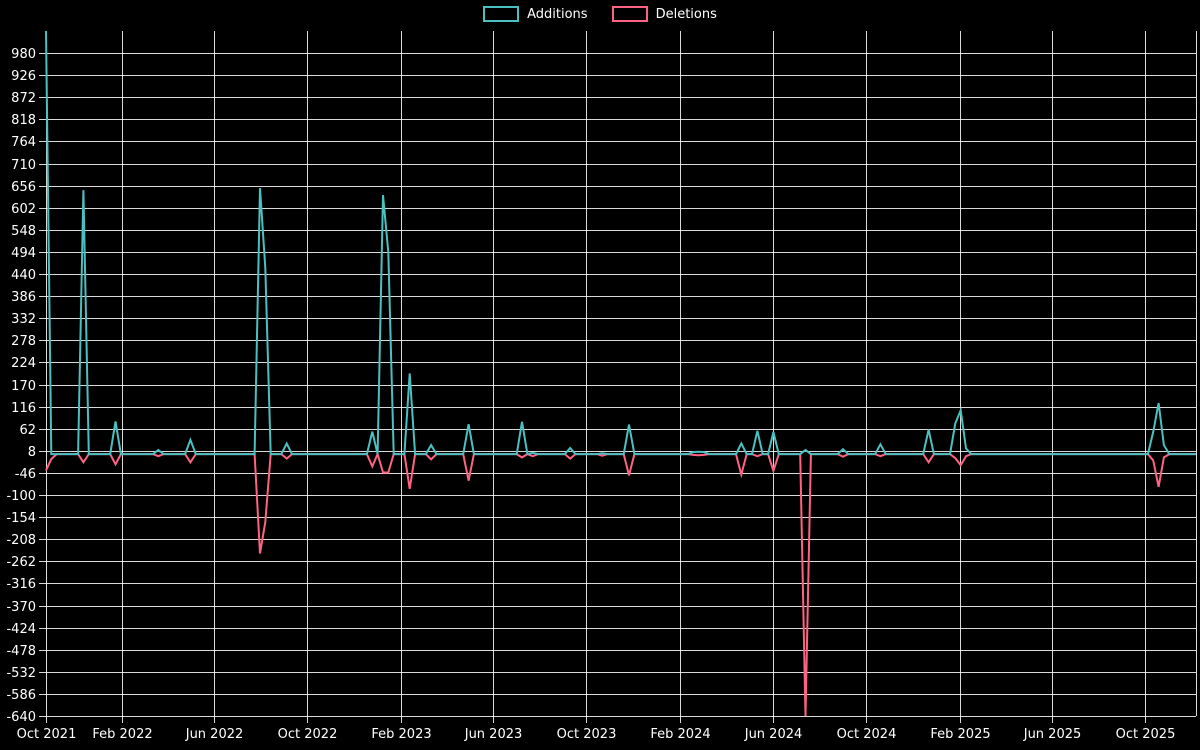 Image resolution: width=1200 pixels, height=750 pixels. I want to click on svg-text: Jun 2023, so click(493, 734).